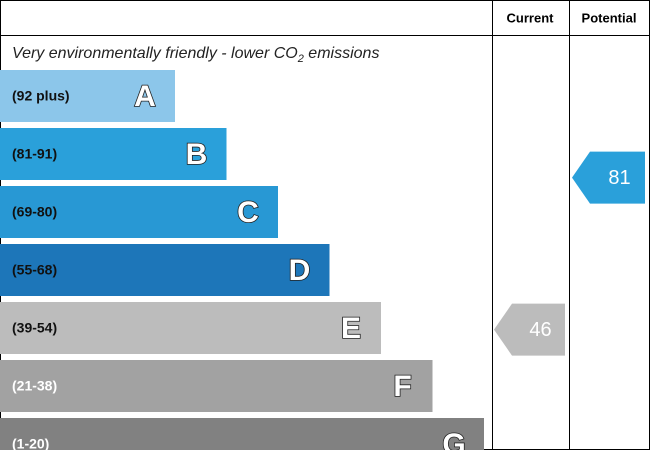 The width and height of the screenshot is (650, 450). I want to click on current-label: 46, so click(540, 330).